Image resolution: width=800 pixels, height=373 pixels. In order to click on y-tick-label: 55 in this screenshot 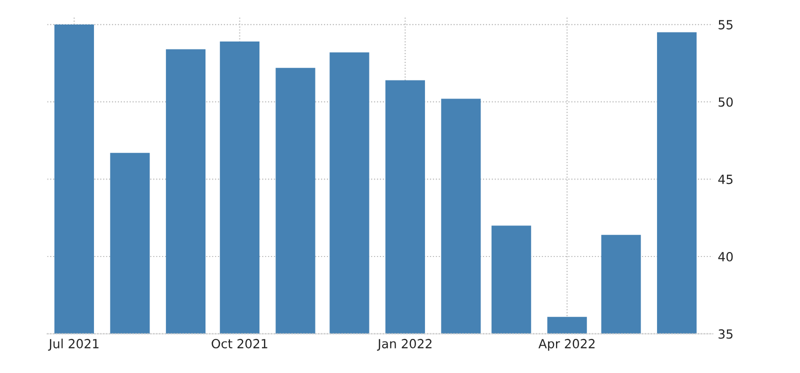, I will do `click(725, 25)`.